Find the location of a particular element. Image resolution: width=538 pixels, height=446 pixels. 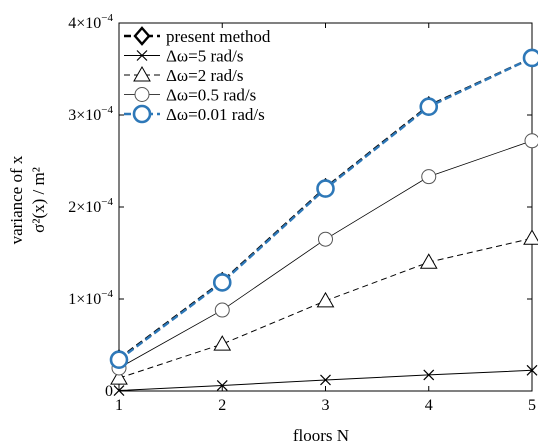

y-tick-label: 3×10⁻⁴ is located at coordinates (90, 114).